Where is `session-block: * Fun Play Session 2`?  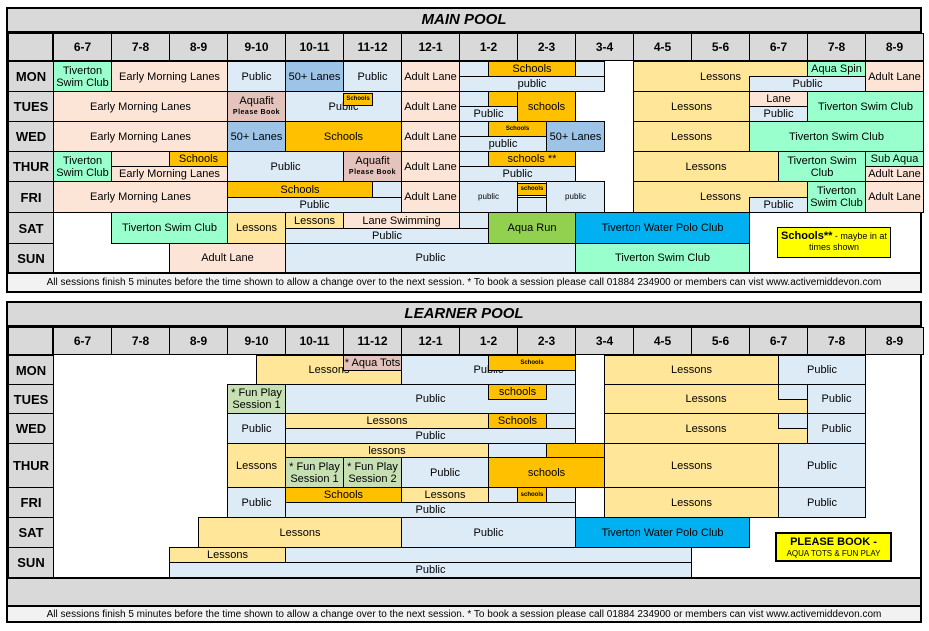
session-block: * Fun Play Session 2 is located at coordinates (372, 472).